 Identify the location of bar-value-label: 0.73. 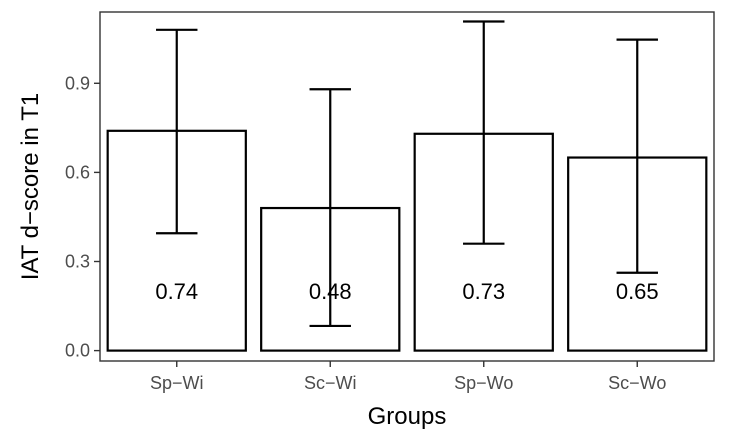
(483, 291).